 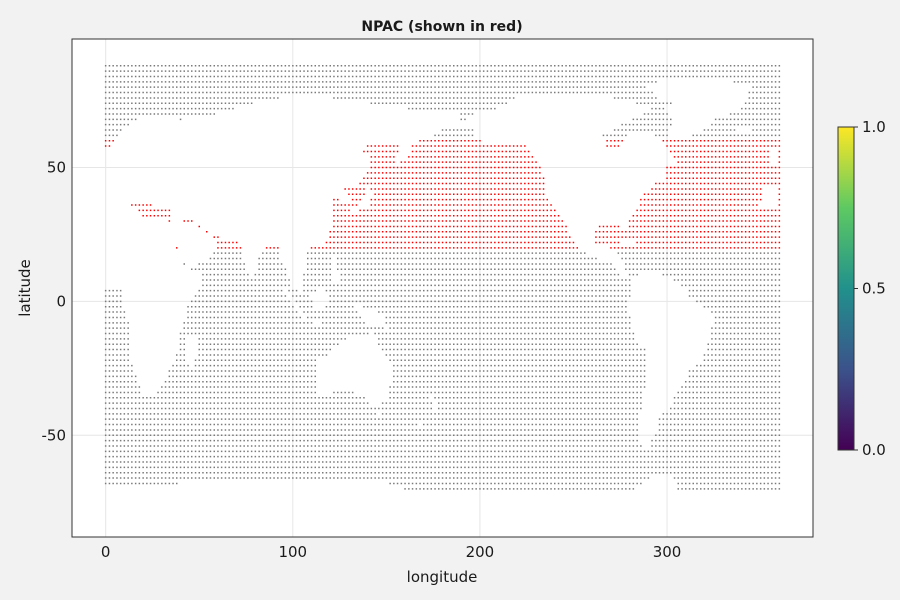 I want to click on y-tick-label: 0, so click(x=61, y=301).